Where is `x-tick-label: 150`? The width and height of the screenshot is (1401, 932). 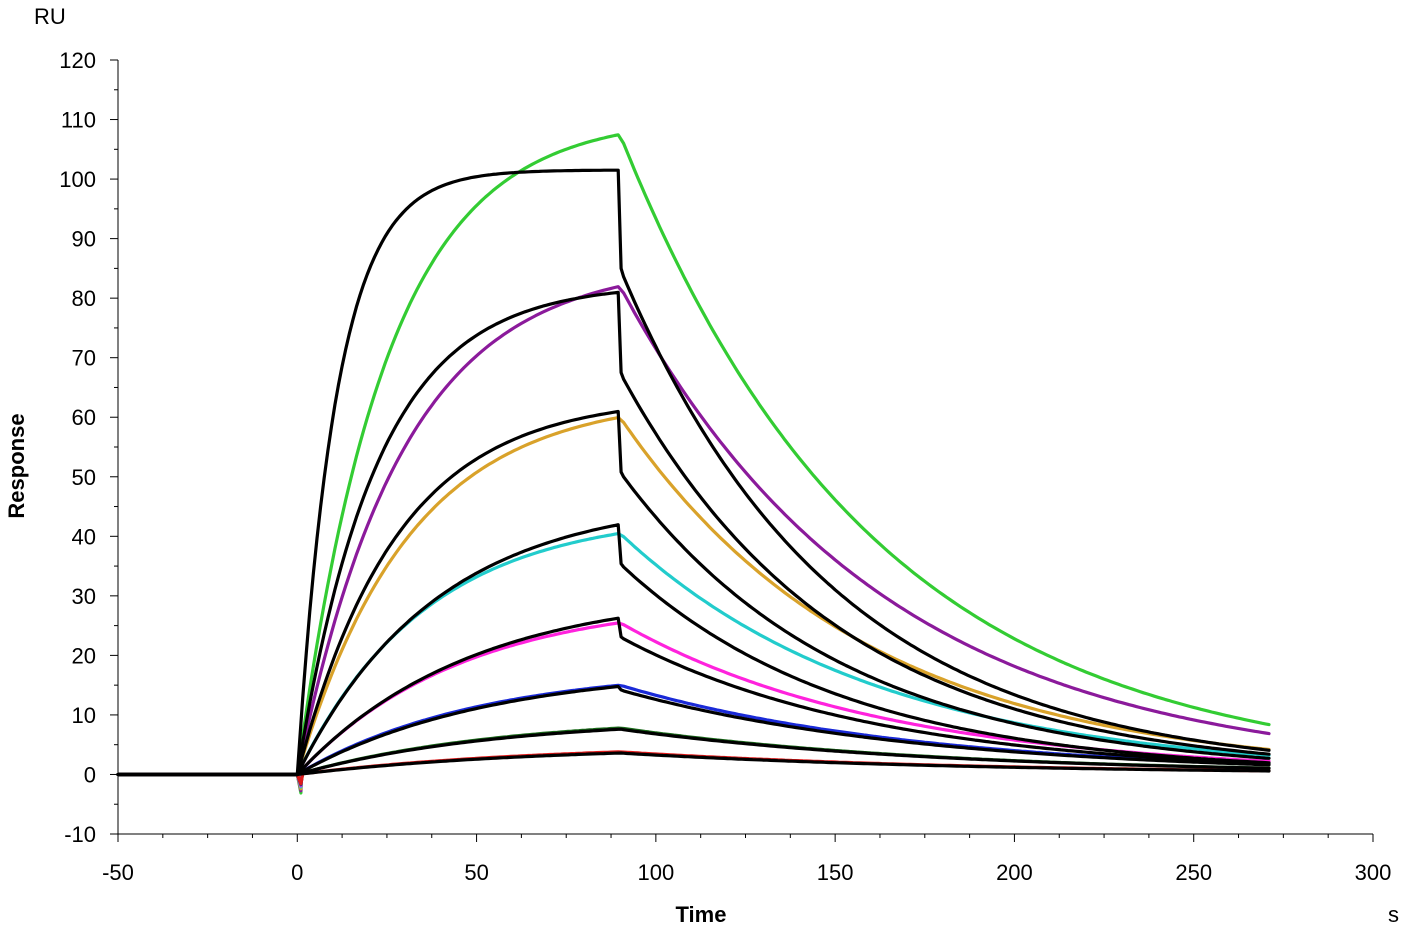
x-tick-label: 150 is located at coordinates (835, 872).